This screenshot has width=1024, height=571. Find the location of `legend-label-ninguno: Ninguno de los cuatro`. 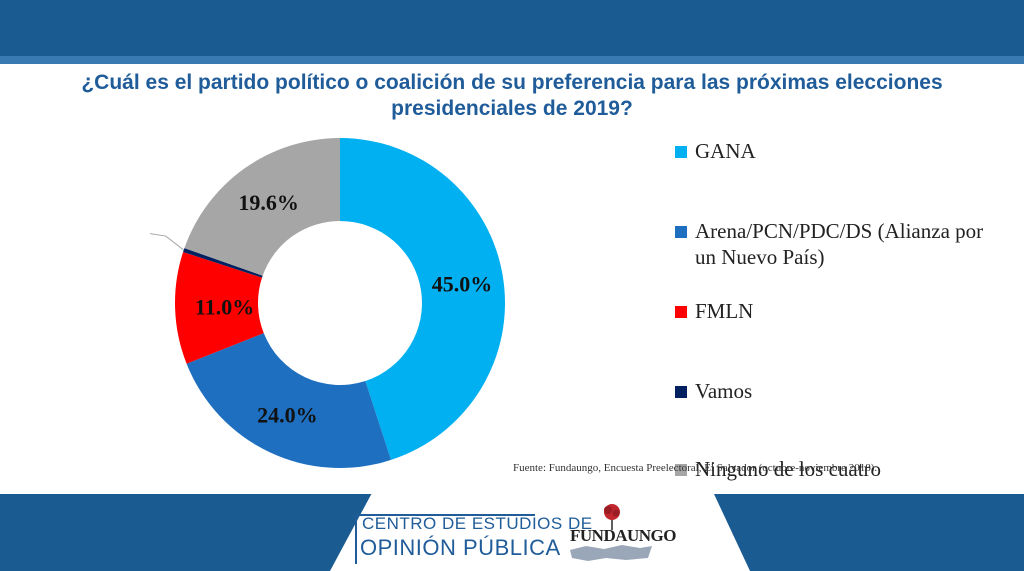

legend-label-ninguno: Ninguno de los cuatro is located at coordinates (788, 469).